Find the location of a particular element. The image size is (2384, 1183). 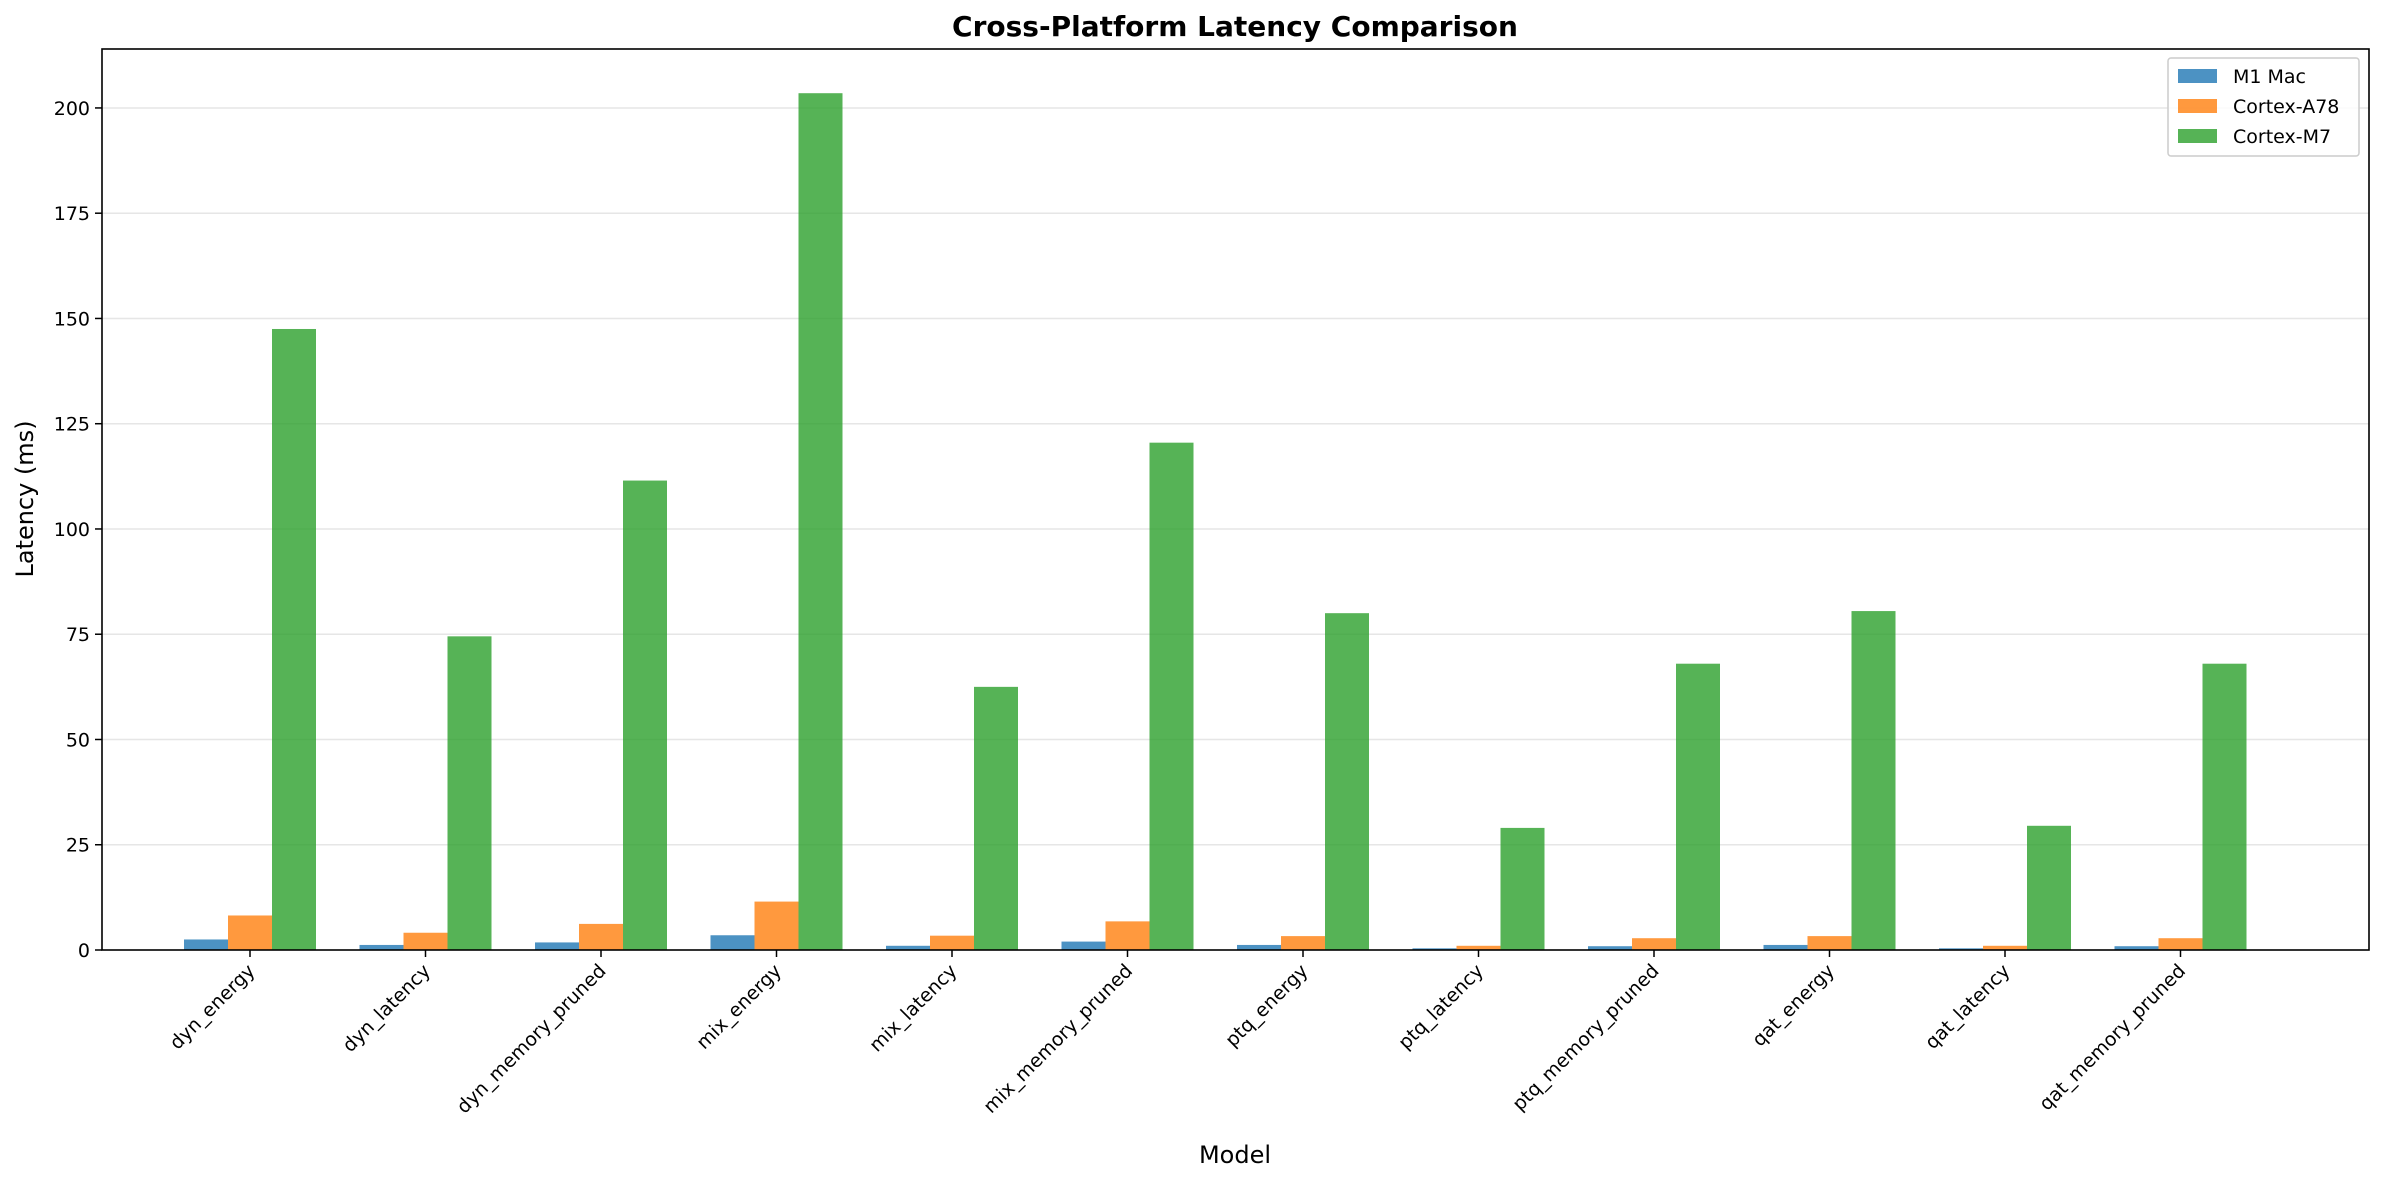

y-axis-label: Latency (ms) is located at coordinates (25, 498).